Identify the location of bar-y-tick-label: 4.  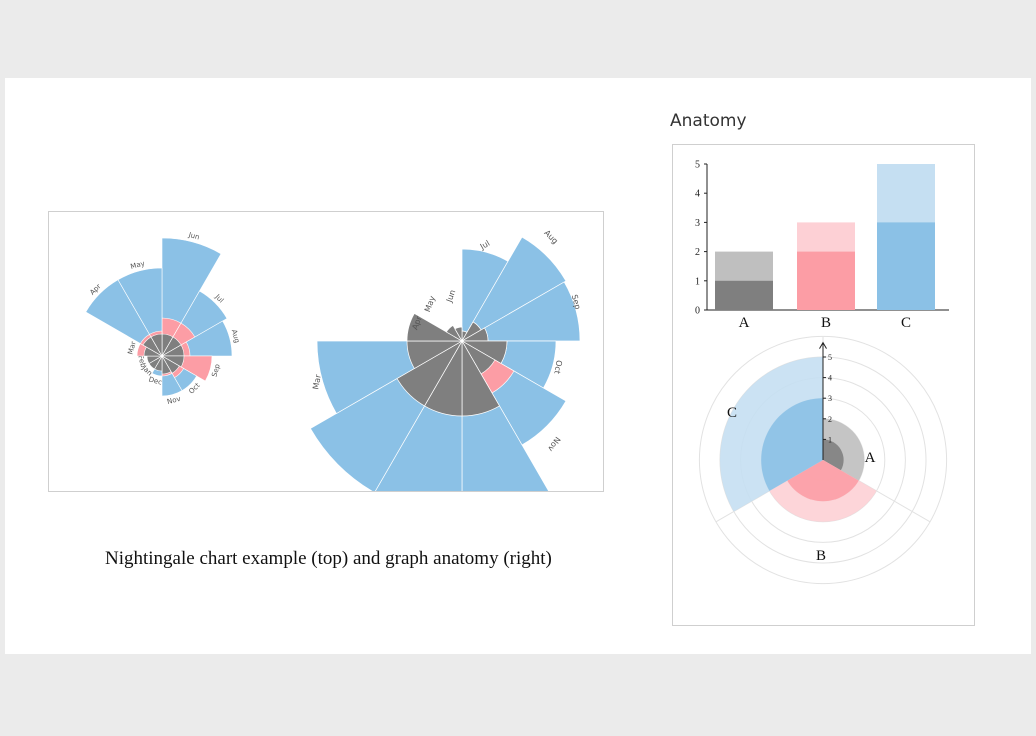
(697, 194).